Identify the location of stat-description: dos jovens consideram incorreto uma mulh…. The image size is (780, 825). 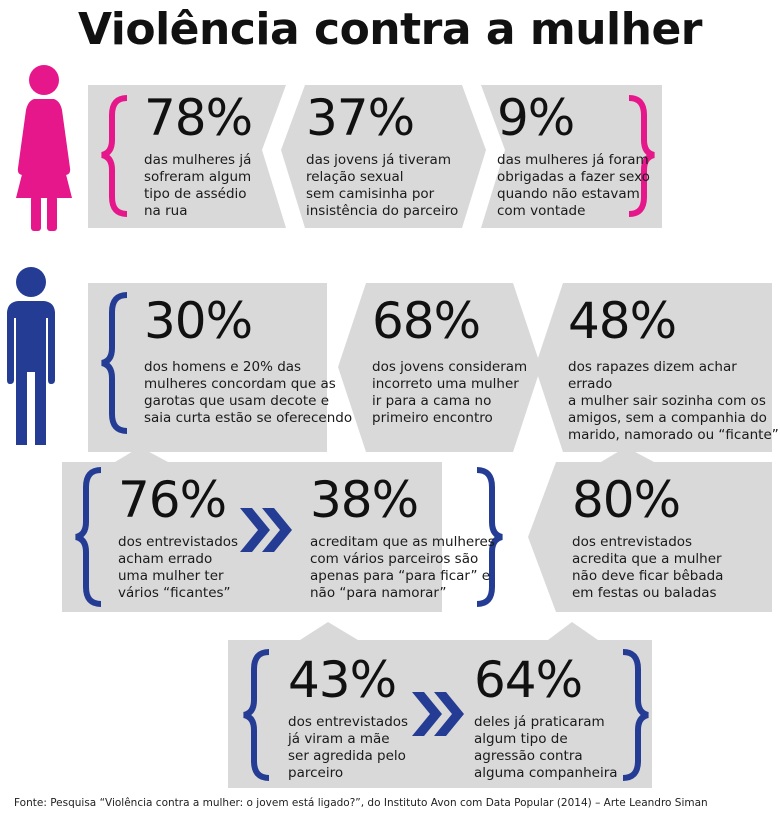
(450, 392).